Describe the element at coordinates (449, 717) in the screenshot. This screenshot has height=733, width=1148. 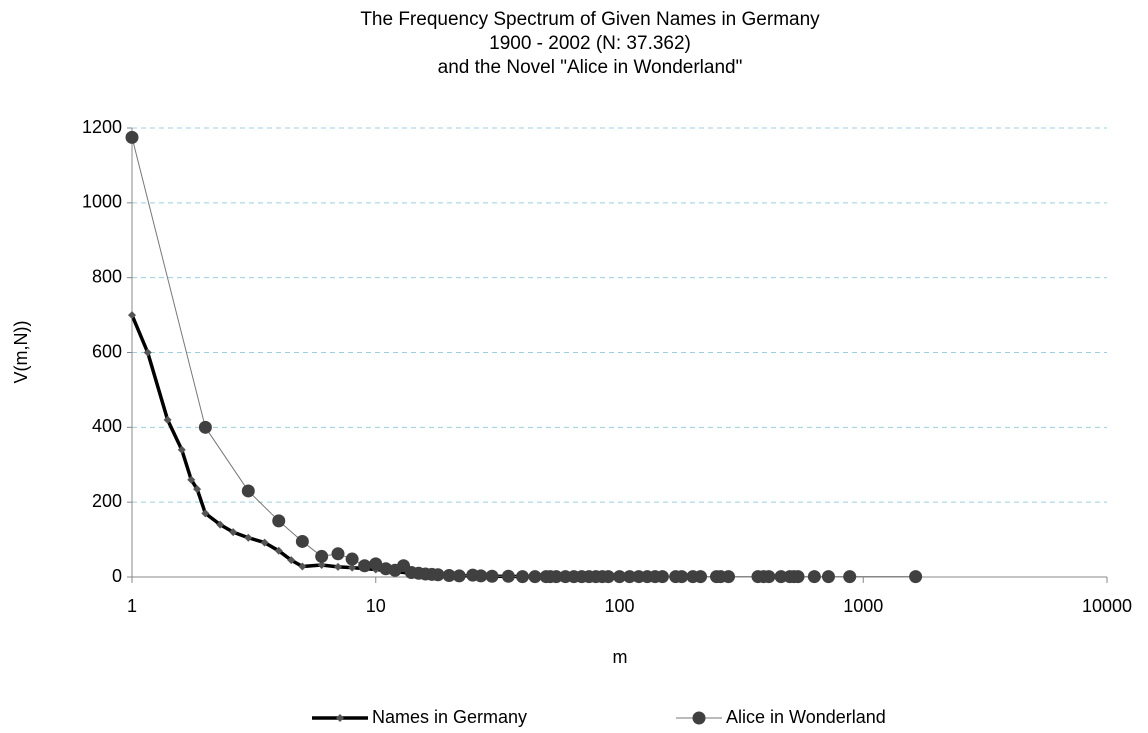
I see `legend-label: Names in Germany` at that location.